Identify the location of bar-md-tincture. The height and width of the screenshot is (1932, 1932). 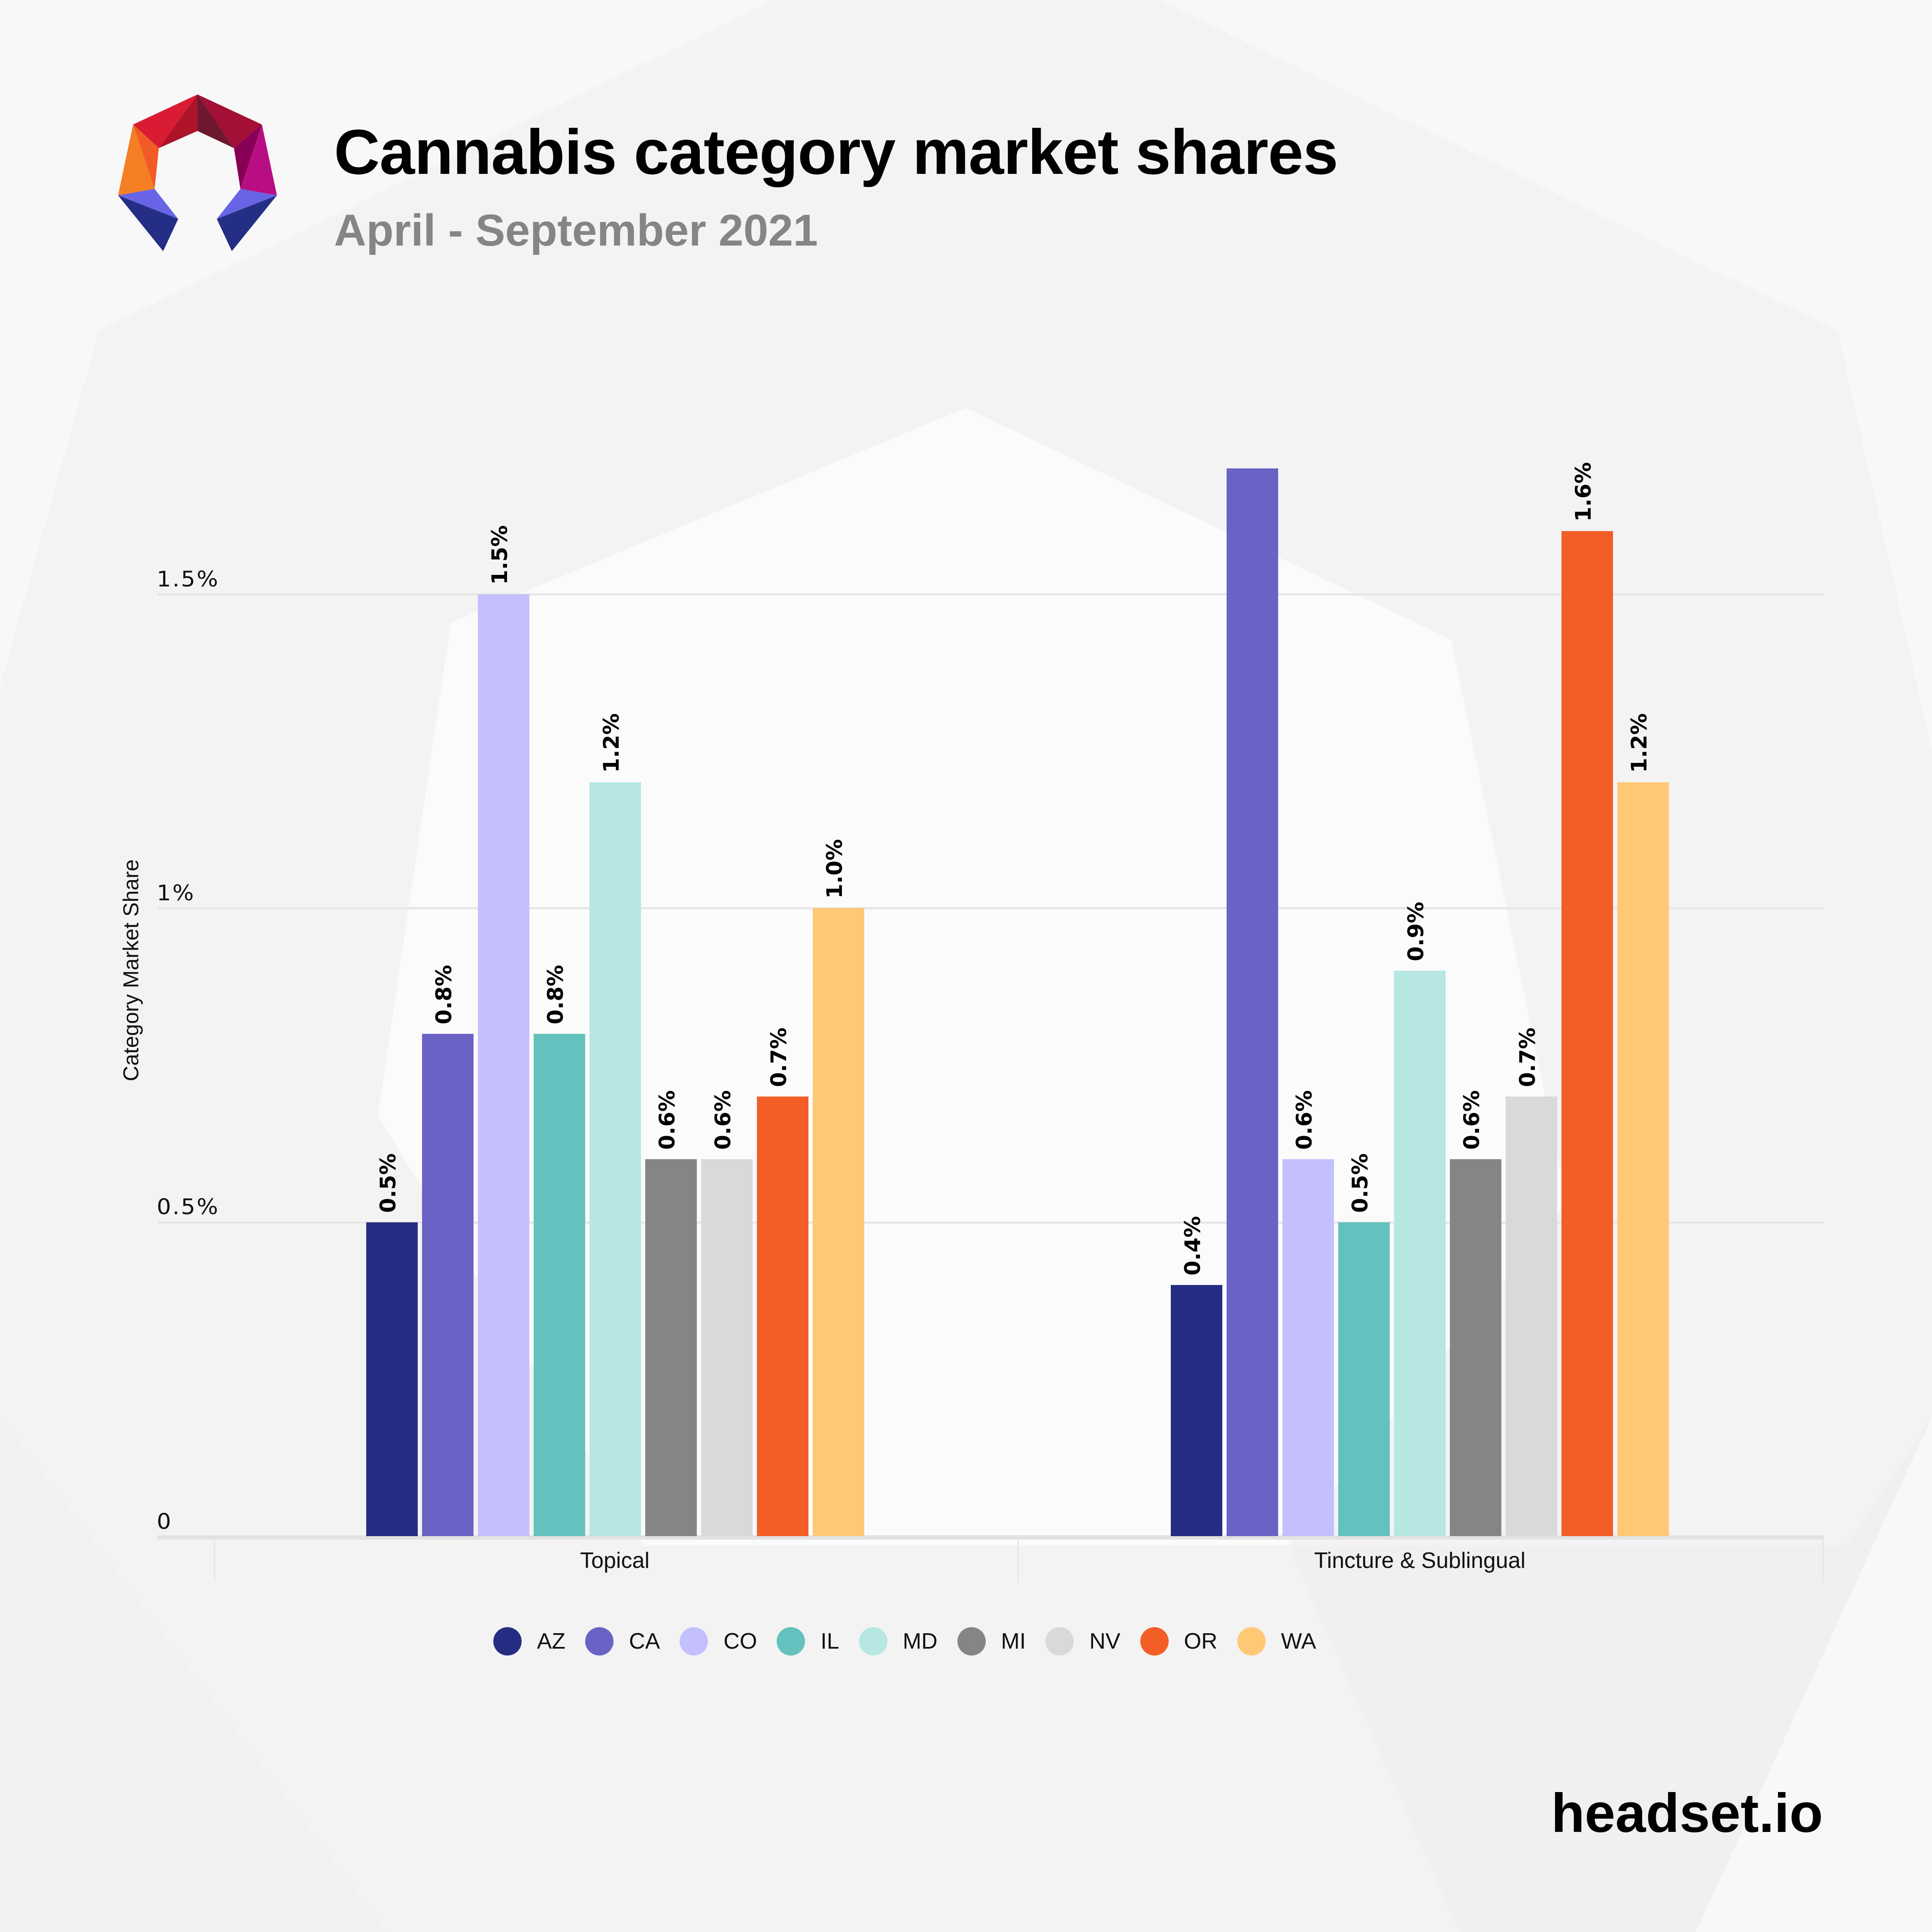
(1420, 1254).